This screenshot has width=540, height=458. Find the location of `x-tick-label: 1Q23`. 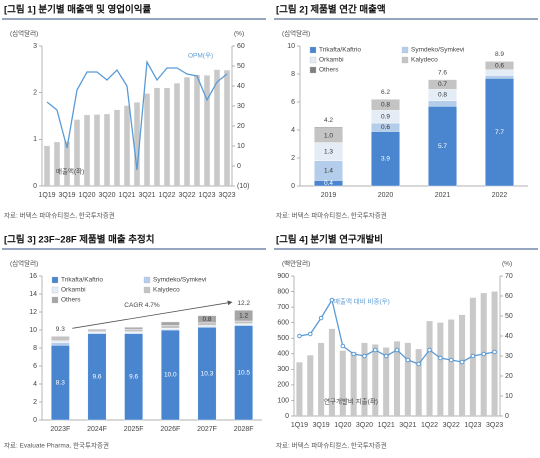

x-tick-label: 1Q23 is located at coordinates (206, 195).